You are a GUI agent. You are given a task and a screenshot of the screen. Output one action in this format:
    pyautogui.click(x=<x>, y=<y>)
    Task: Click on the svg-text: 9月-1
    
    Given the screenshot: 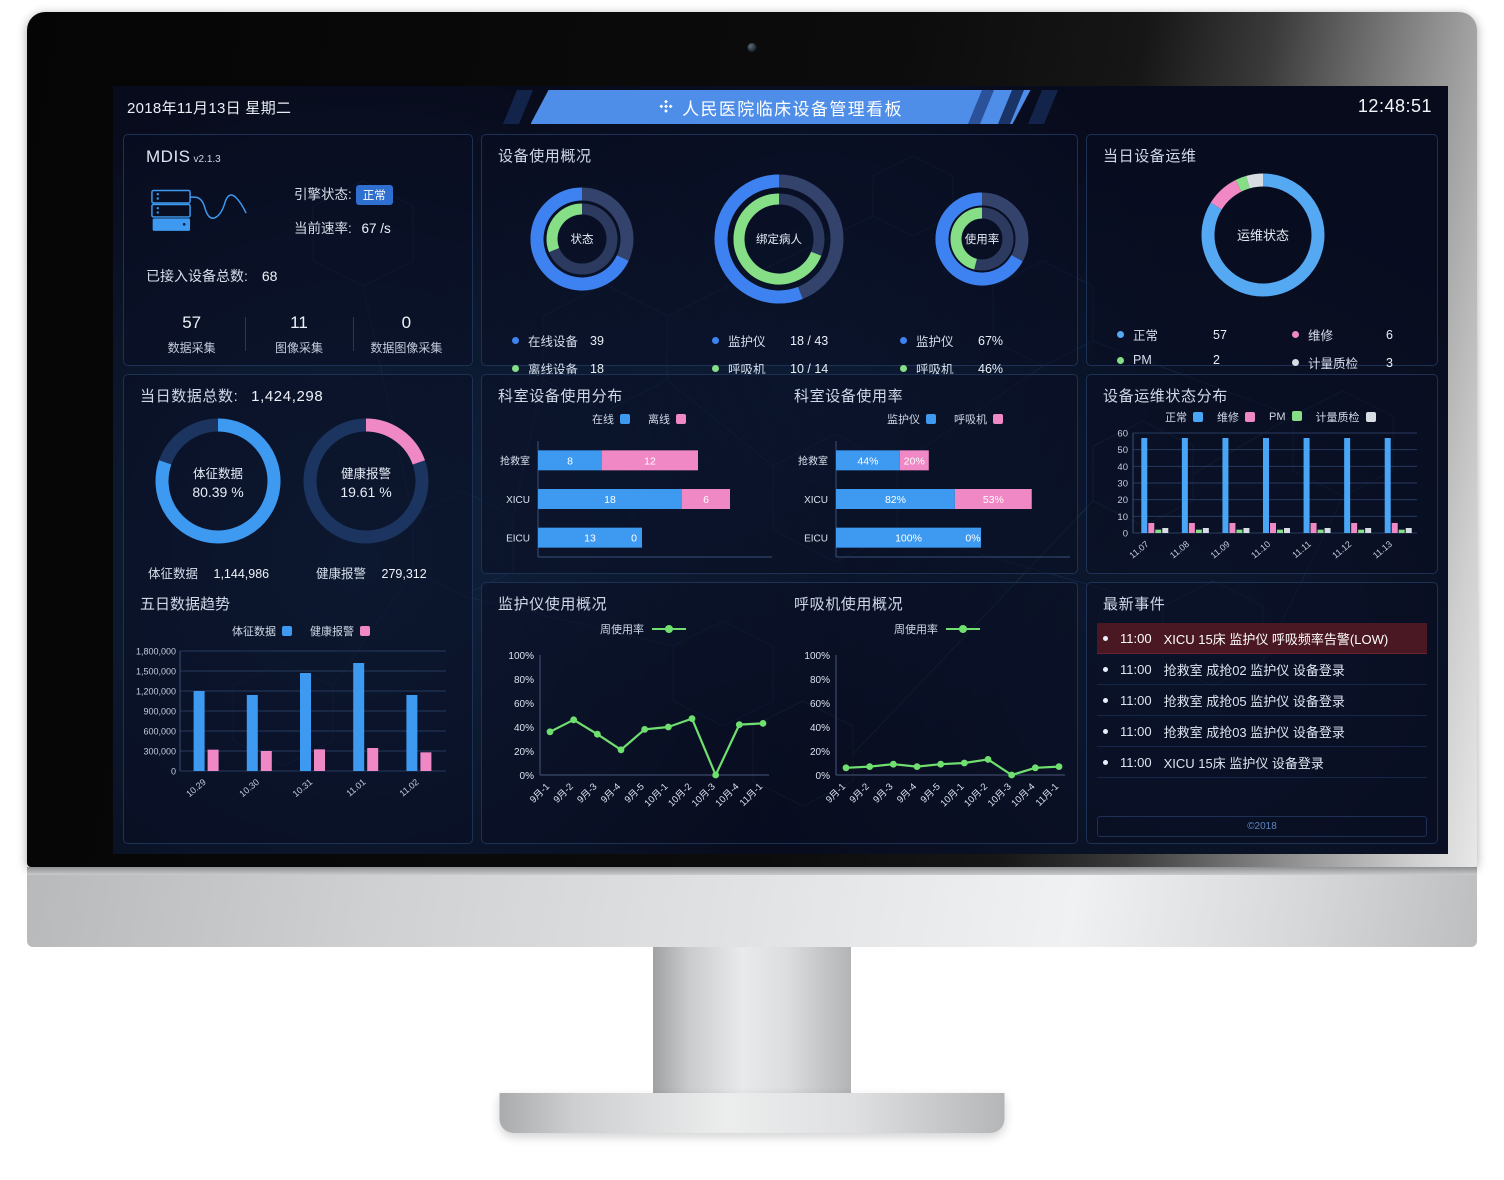 What is the action you would take?
    pyautogui.click(x=540, y=793)
    